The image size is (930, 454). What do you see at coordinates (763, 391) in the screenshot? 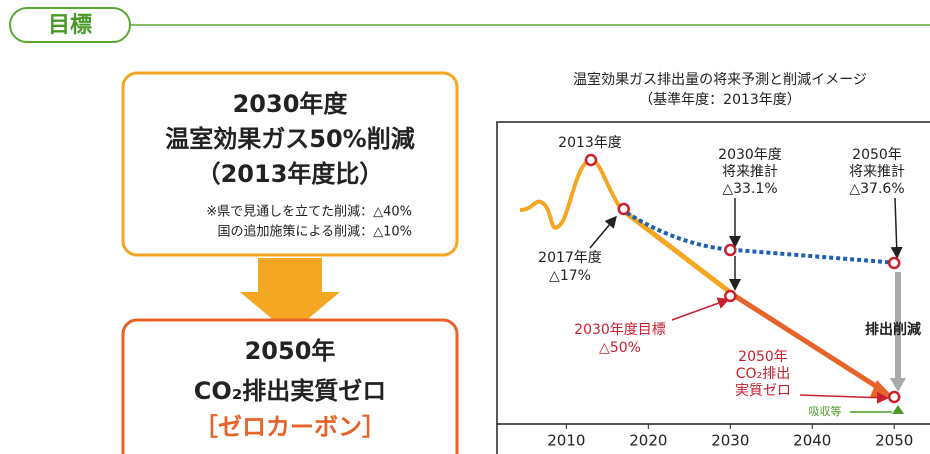
I see `annotation: 実質ゼロ` at bounding box center [763, 391].